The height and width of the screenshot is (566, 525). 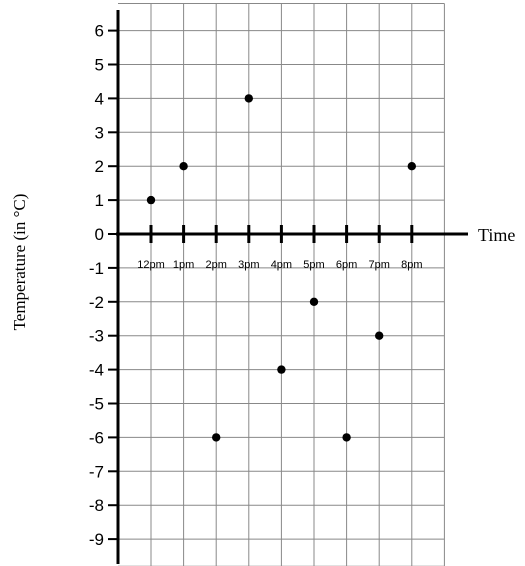 I want to click on y-tick-label: -7, so click(x=96, y=471).